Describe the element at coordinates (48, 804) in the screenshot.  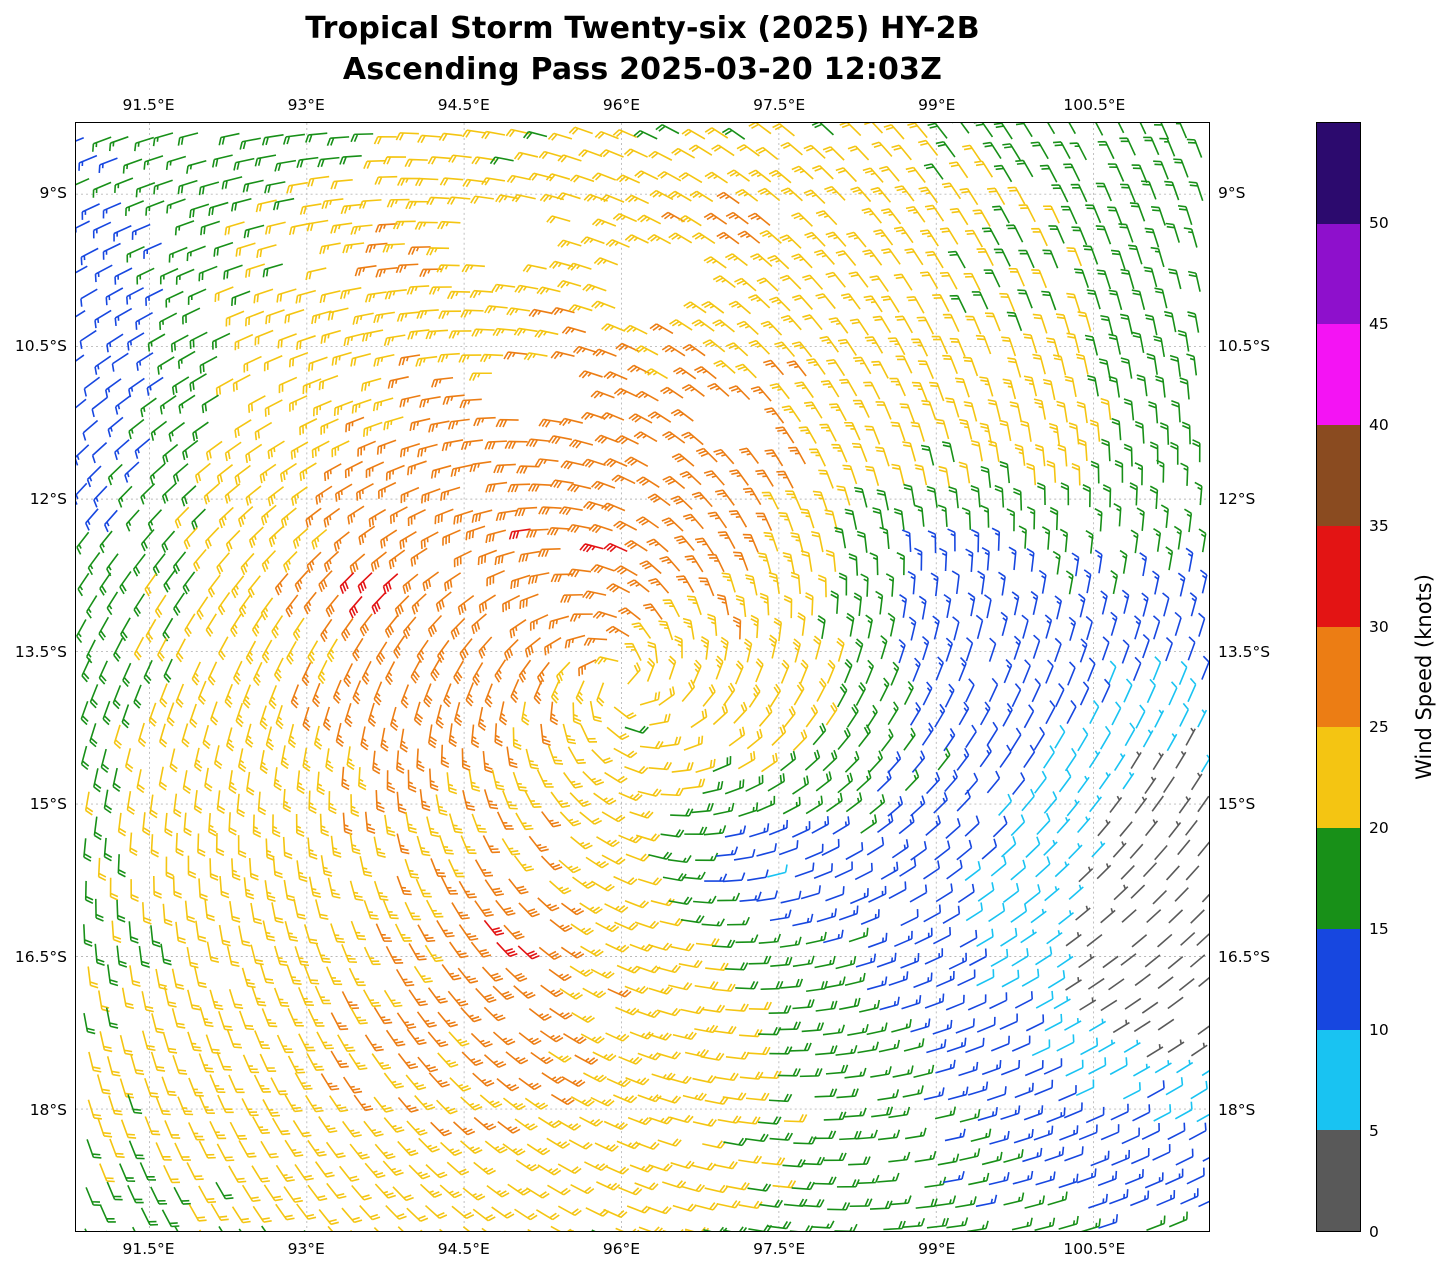
I see `y-tick-label-left: 15°S` at that location.